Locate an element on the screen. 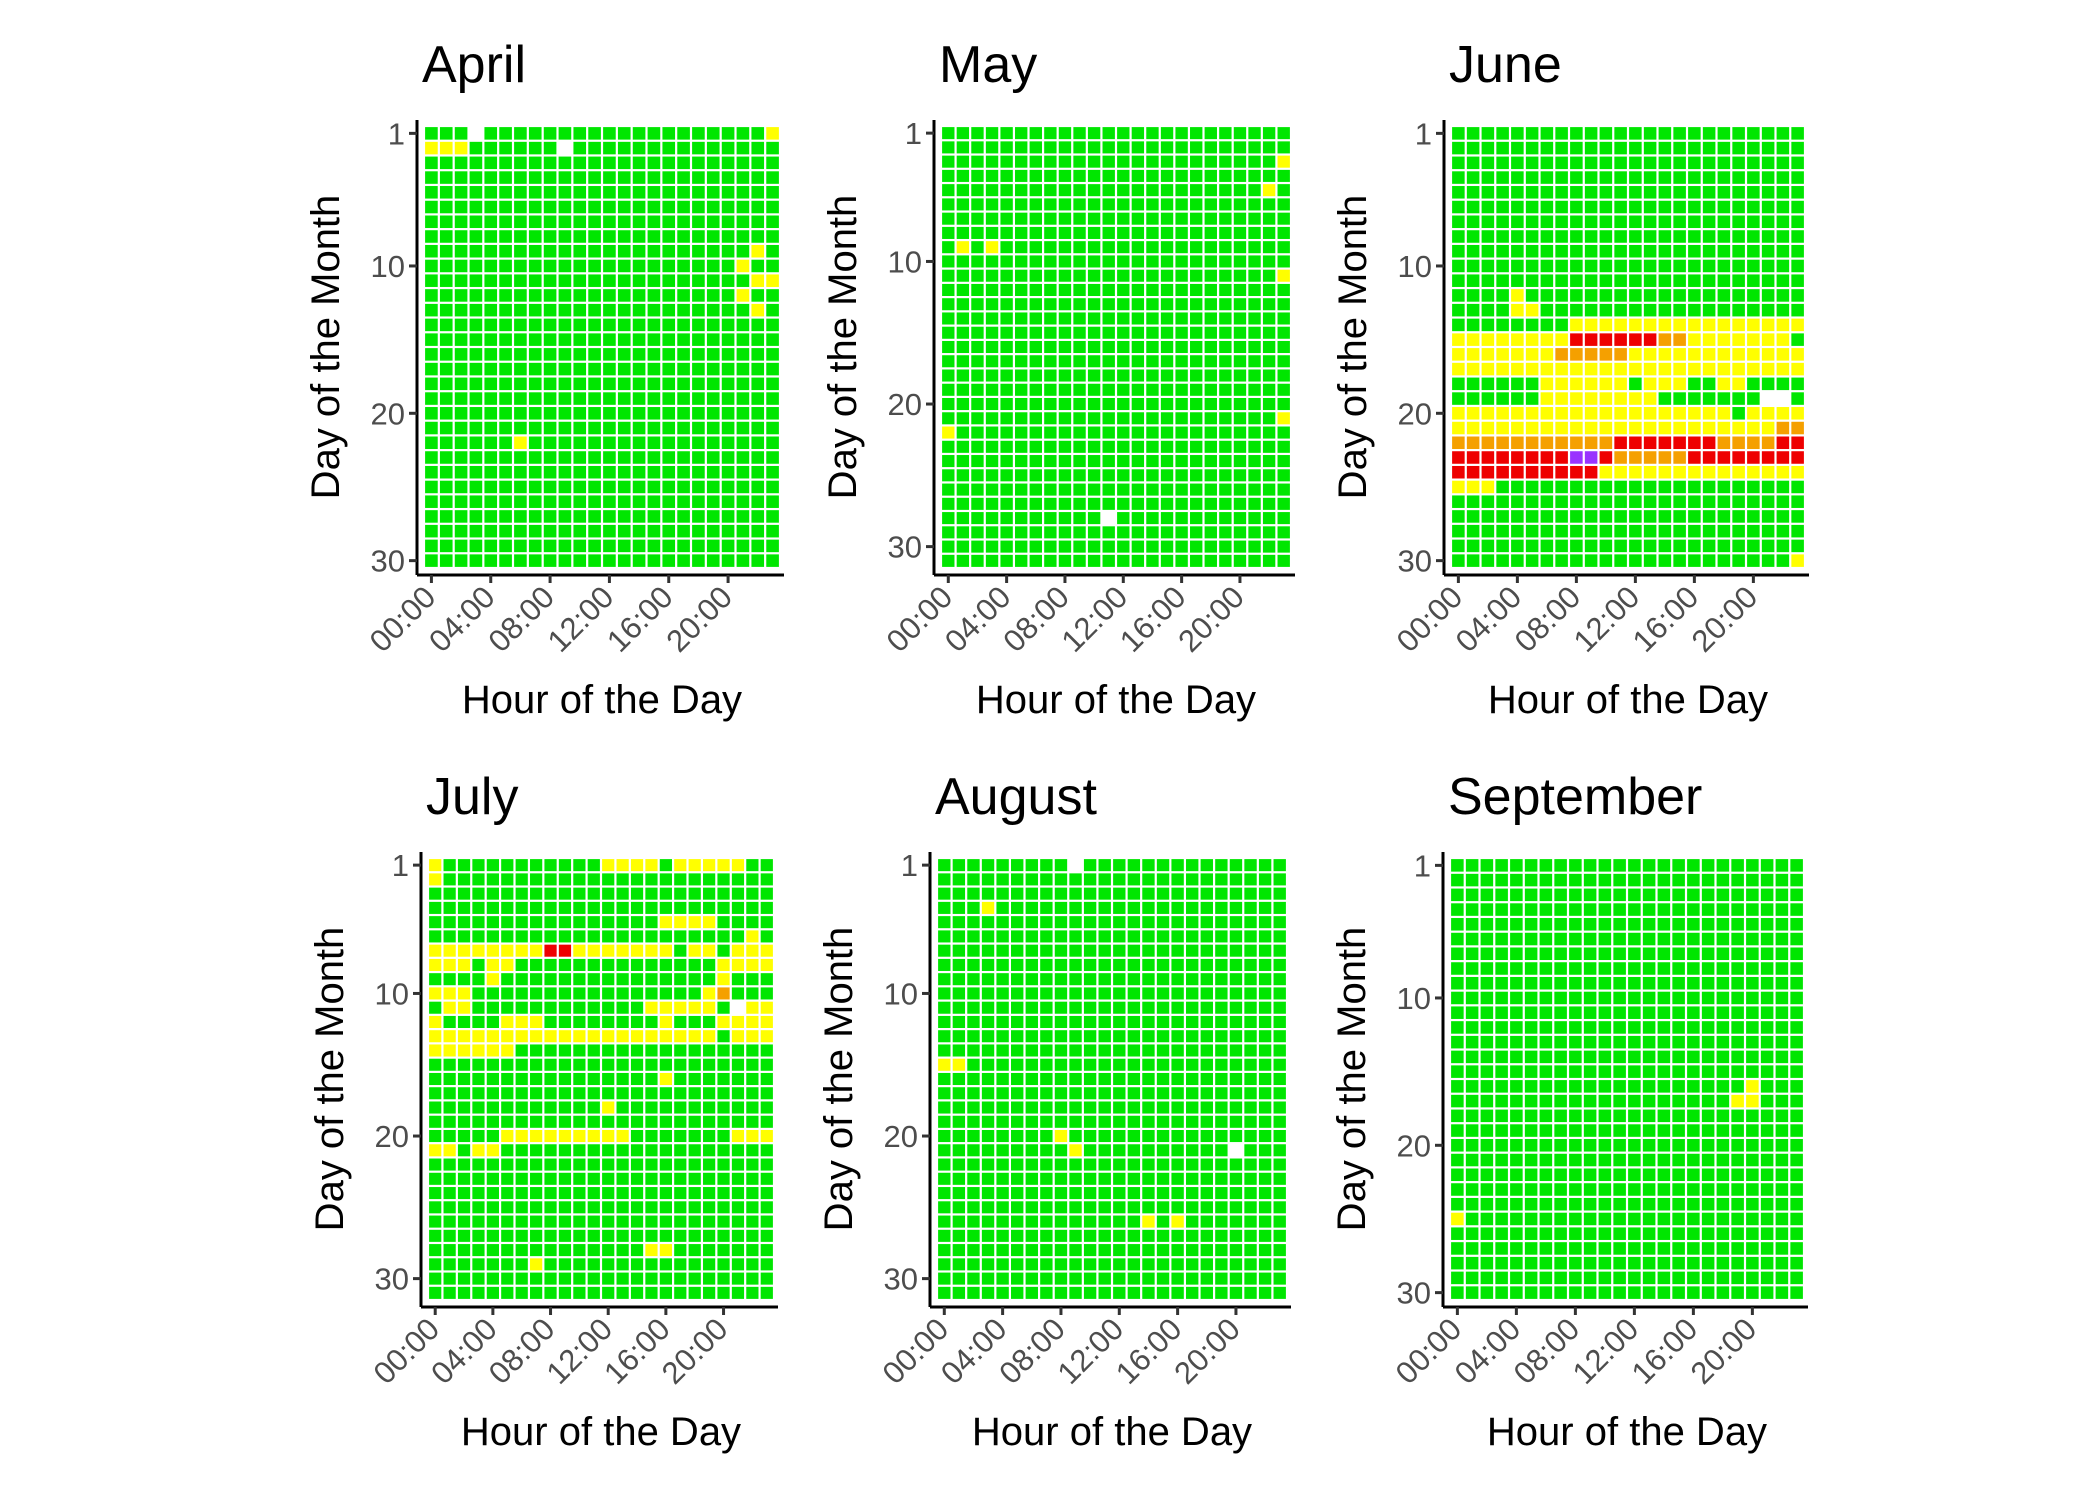 The width and height of the screenshot is (2100, 1500). x-tick-label: 16:00 is located at coordinates (1666, 619).